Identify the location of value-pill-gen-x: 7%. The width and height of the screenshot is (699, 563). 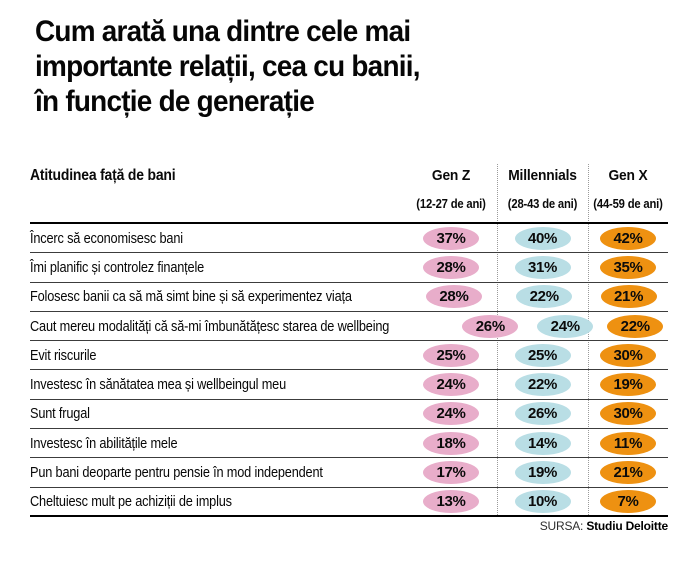
(628, 501).